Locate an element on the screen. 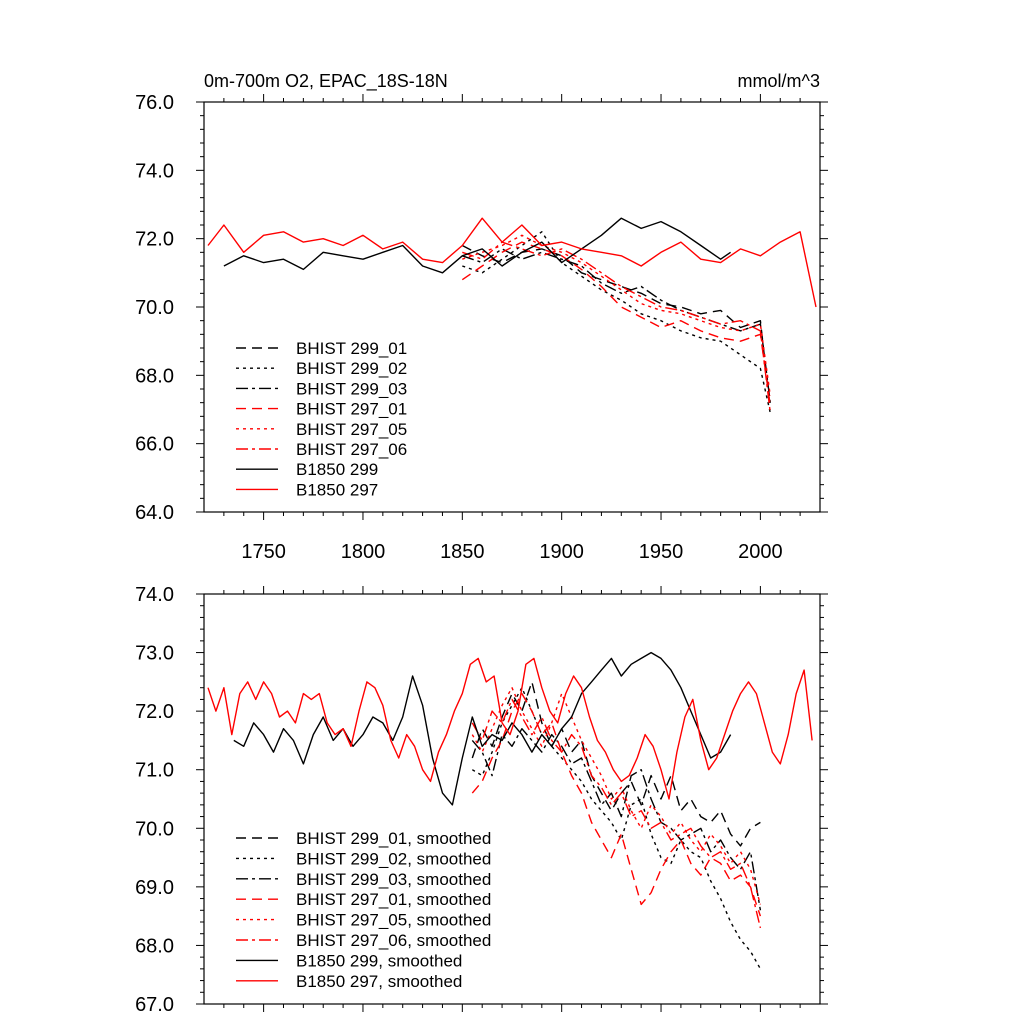  legend-label: BHIST 297_05, smoothed is located at coordinates (393, 920).